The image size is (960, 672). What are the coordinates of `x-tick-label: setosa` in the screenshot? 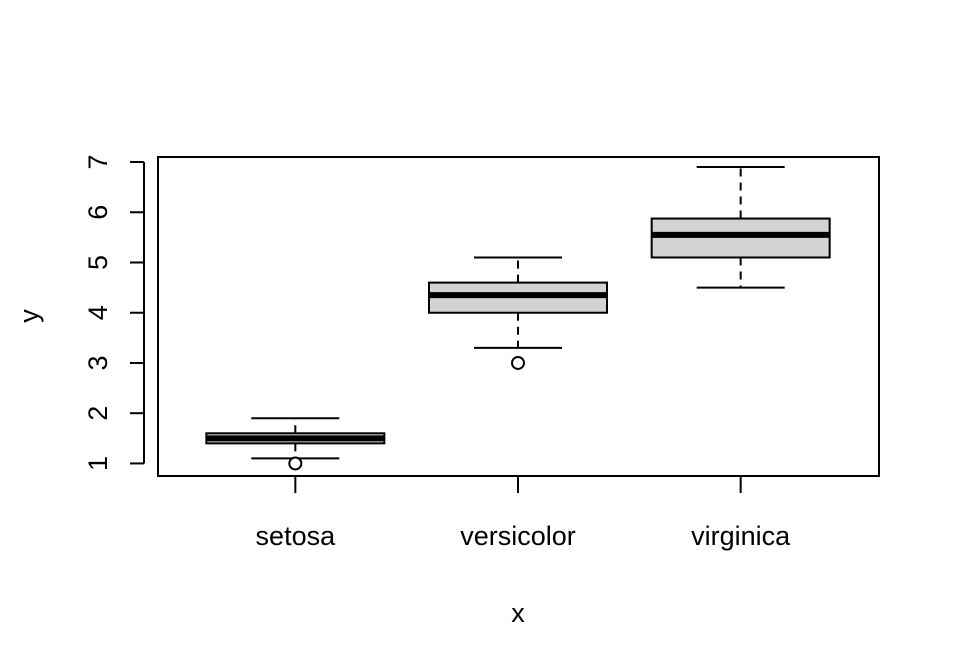 It's located at (296, 536).